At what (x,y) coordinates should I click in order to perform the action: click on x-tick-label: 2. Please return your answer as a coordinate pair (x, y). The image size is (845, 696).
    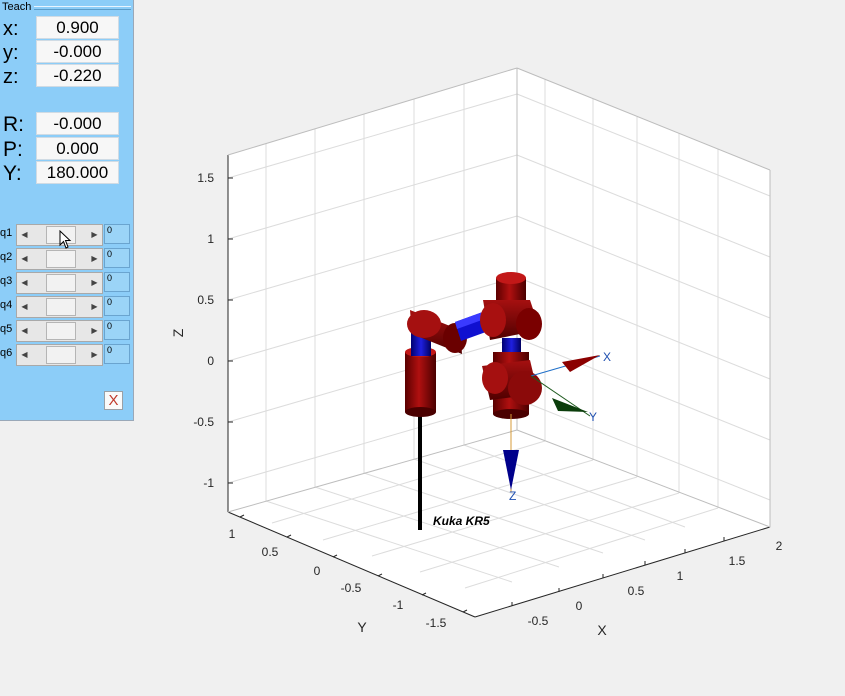
    Looking at the image, I should click on (779, 546).